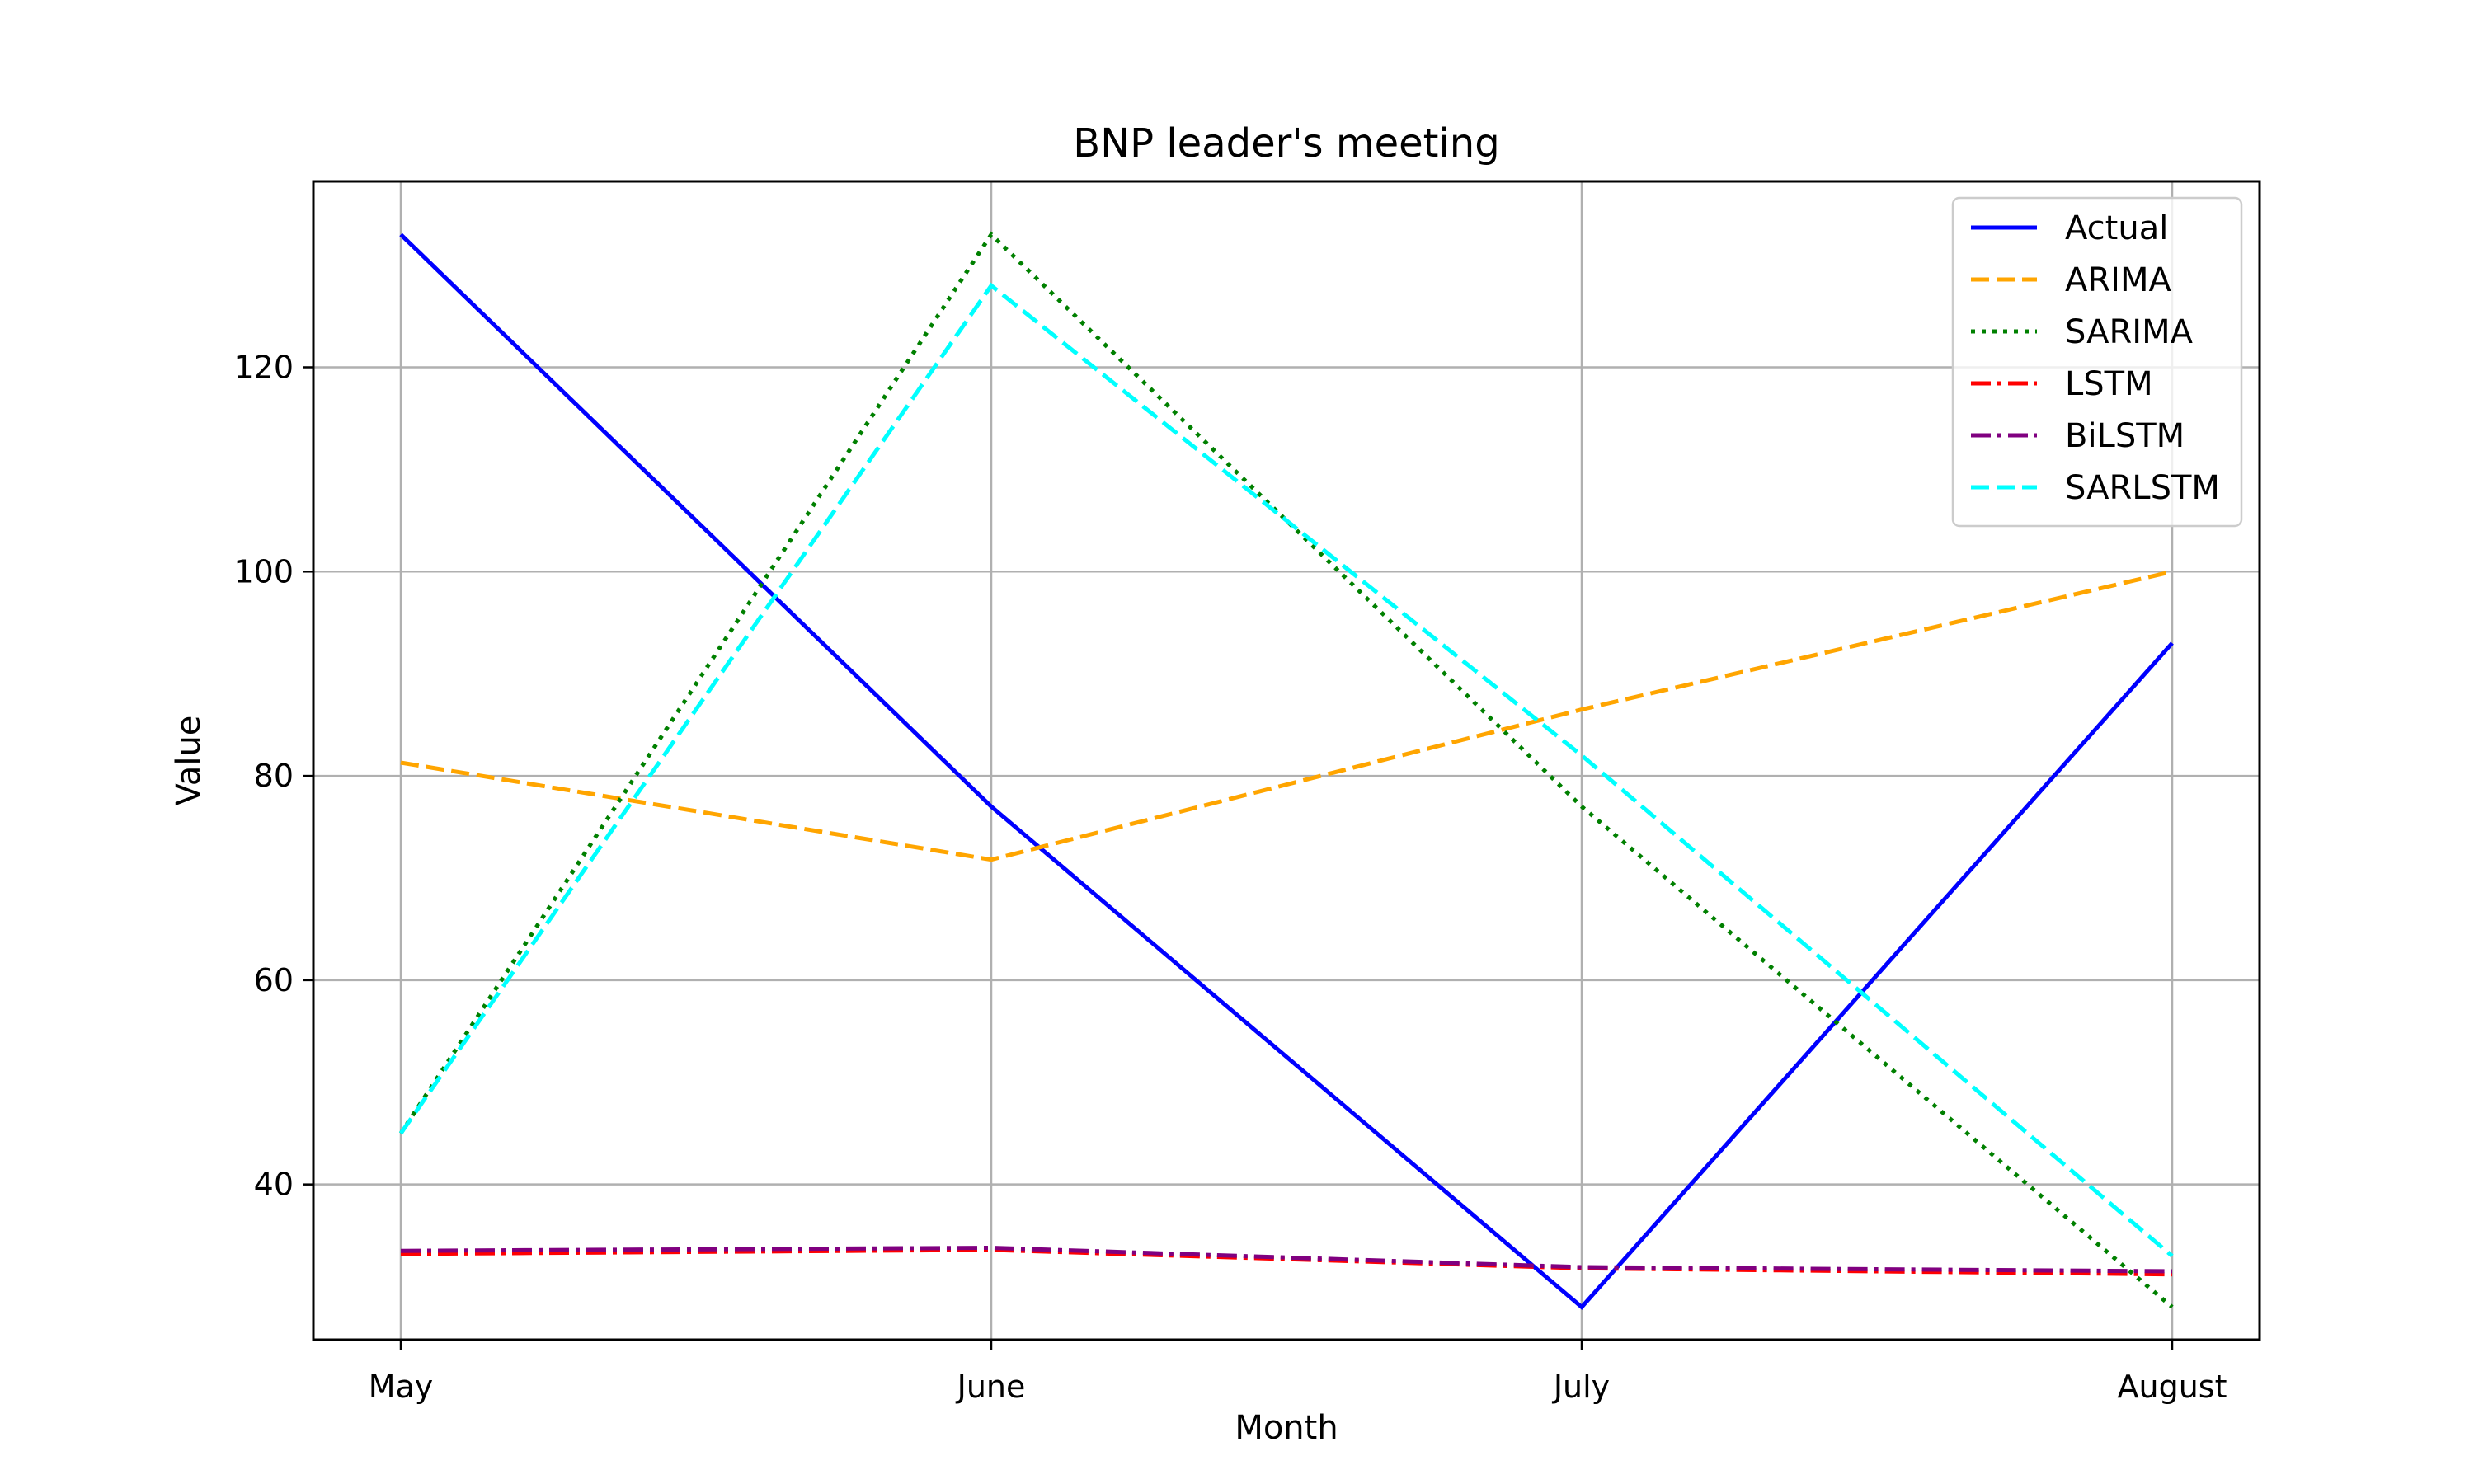  What do you see at coordinates (274, 1185) in the screenshot?
I see `y-tick-label: 40` at bounding box center [274, 1185].